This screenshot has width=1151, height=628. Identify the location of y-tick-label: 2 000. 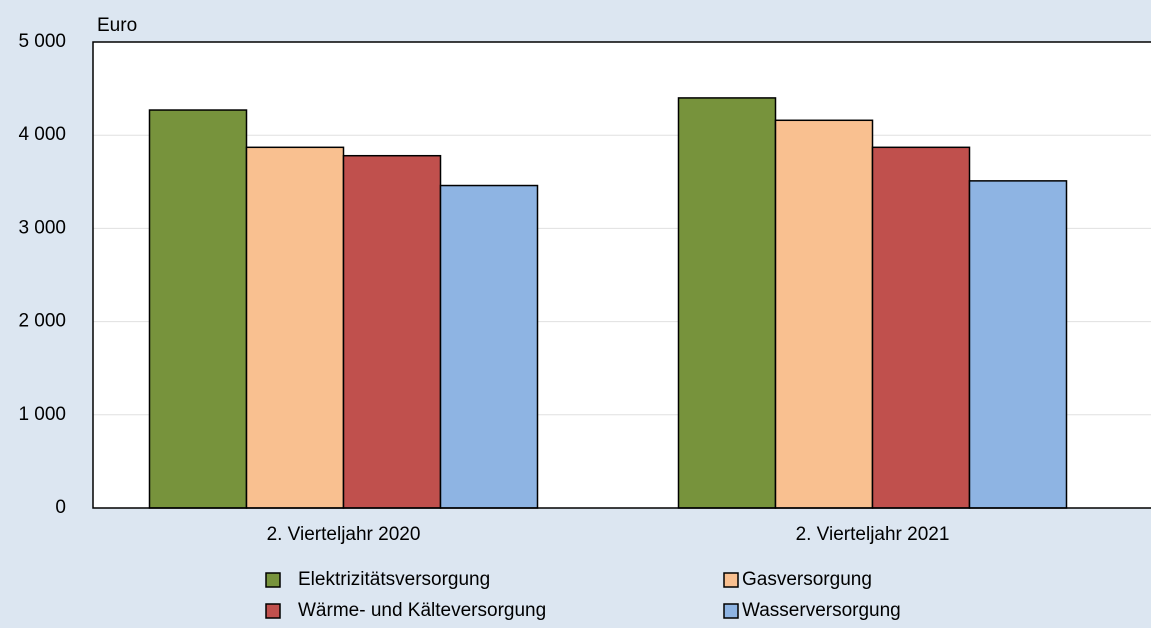
(42, 321).